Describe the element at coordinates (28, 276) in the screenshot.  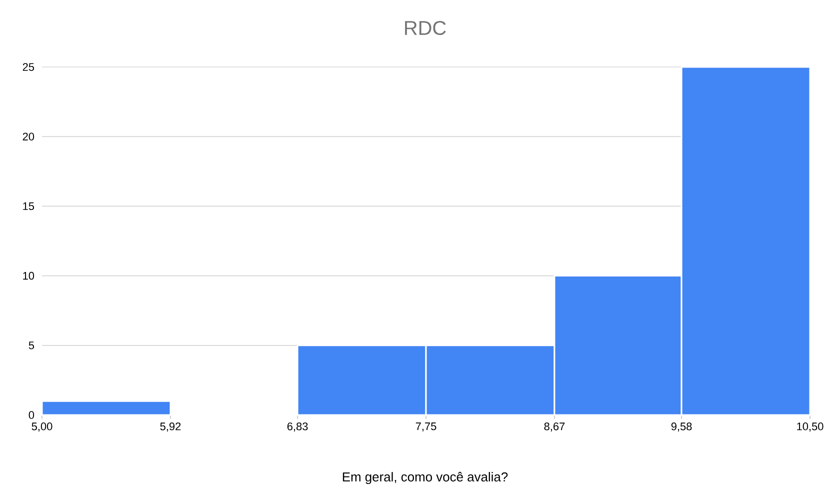
I see `y-tick-label: 10` at that location.